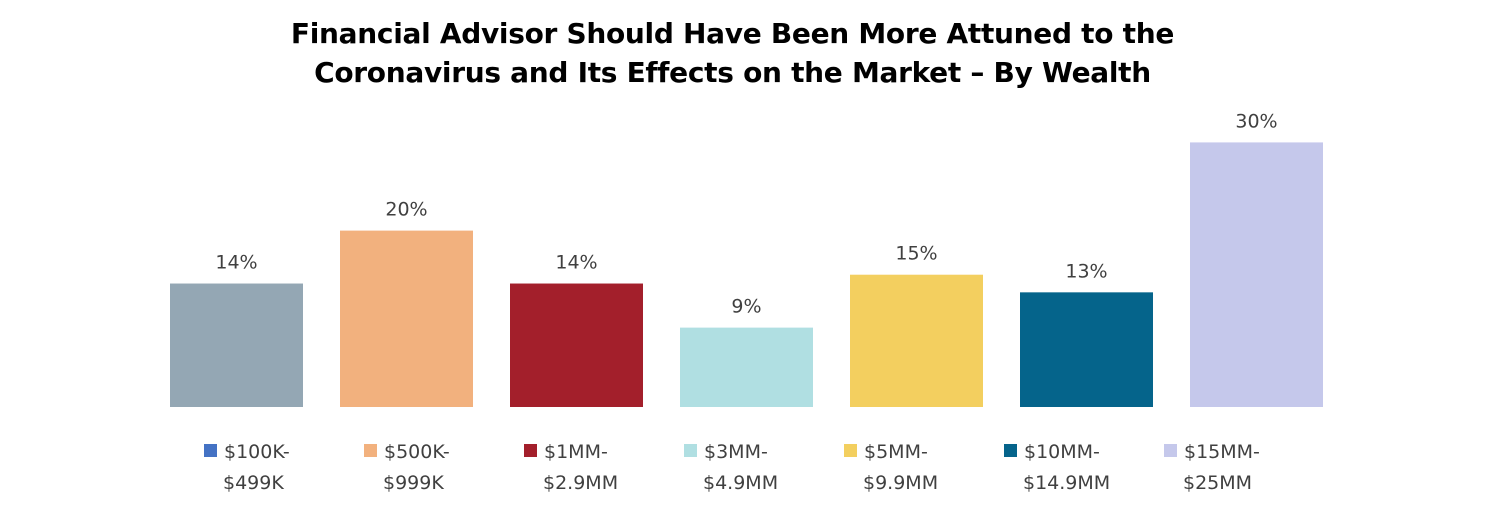 This screenshot has height=516, width=1493. I want to click on legend-item-2: $500K-$999K, so click(407, 467).